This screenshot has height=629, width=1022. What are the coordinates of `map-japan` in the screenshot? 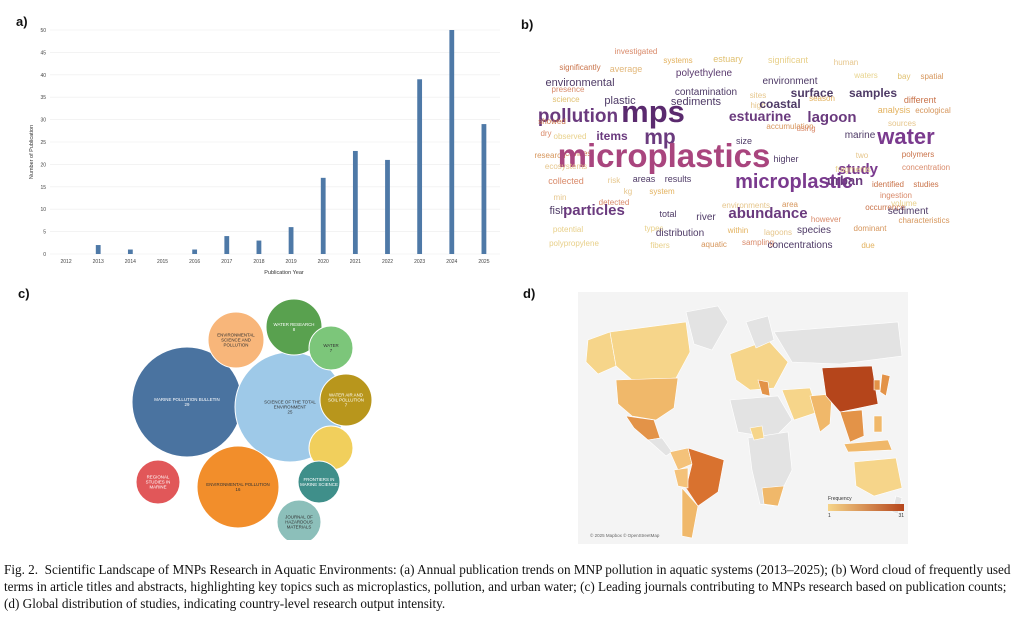 It's located at (885, 385).